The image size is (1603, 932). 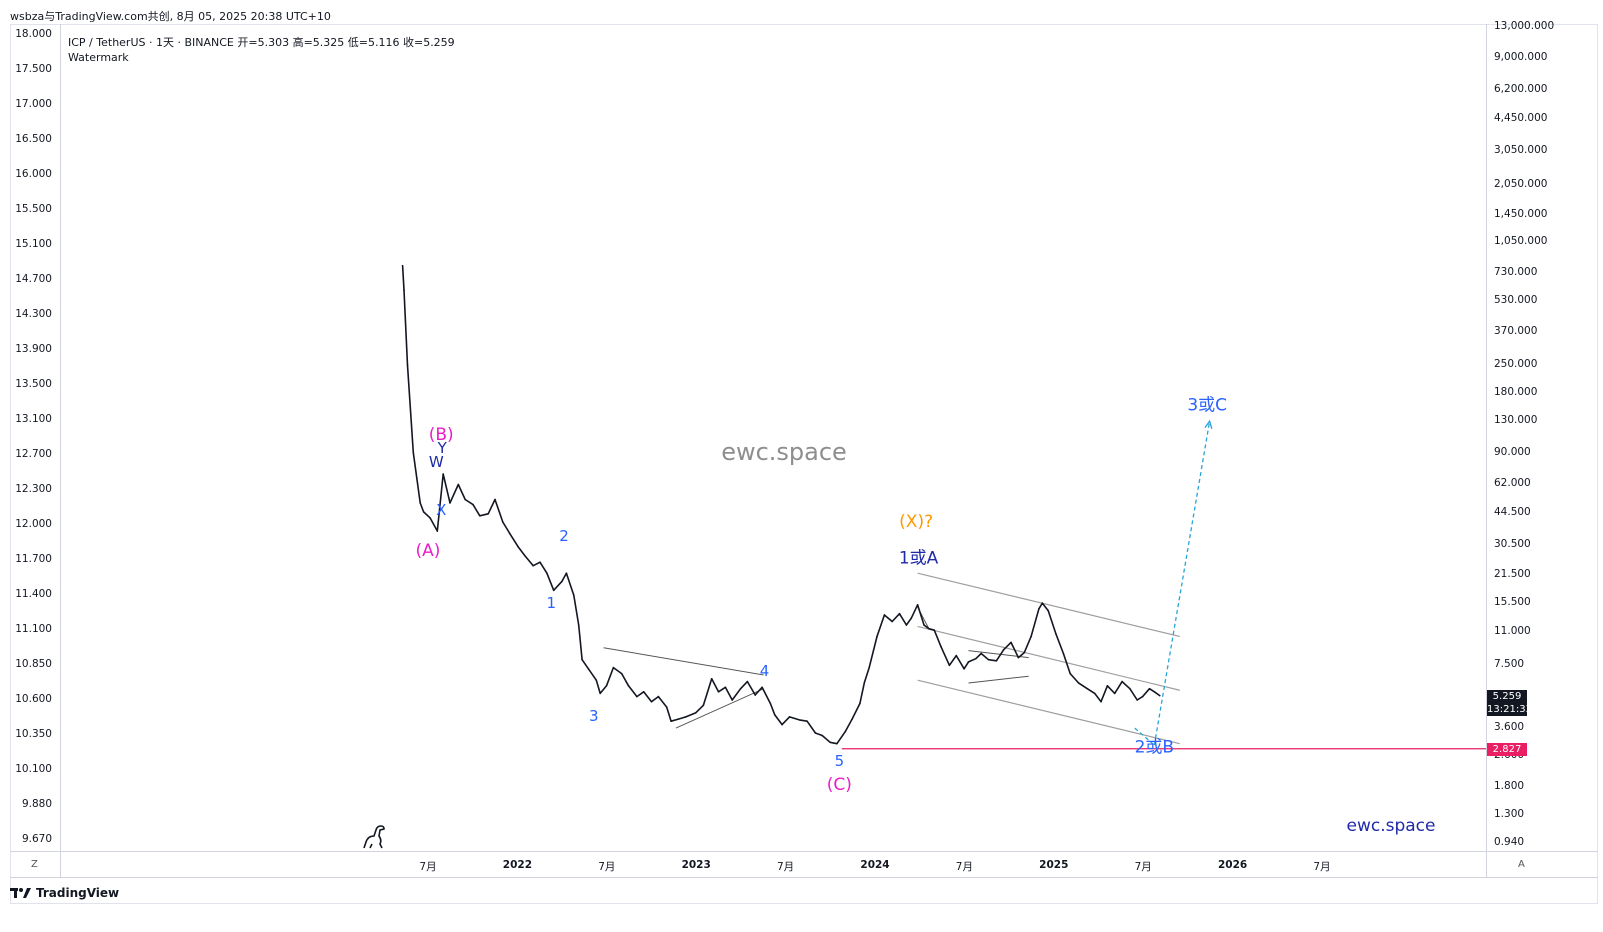 I want to click on time-axis-tick: 2023, so click(x=696, y=865).